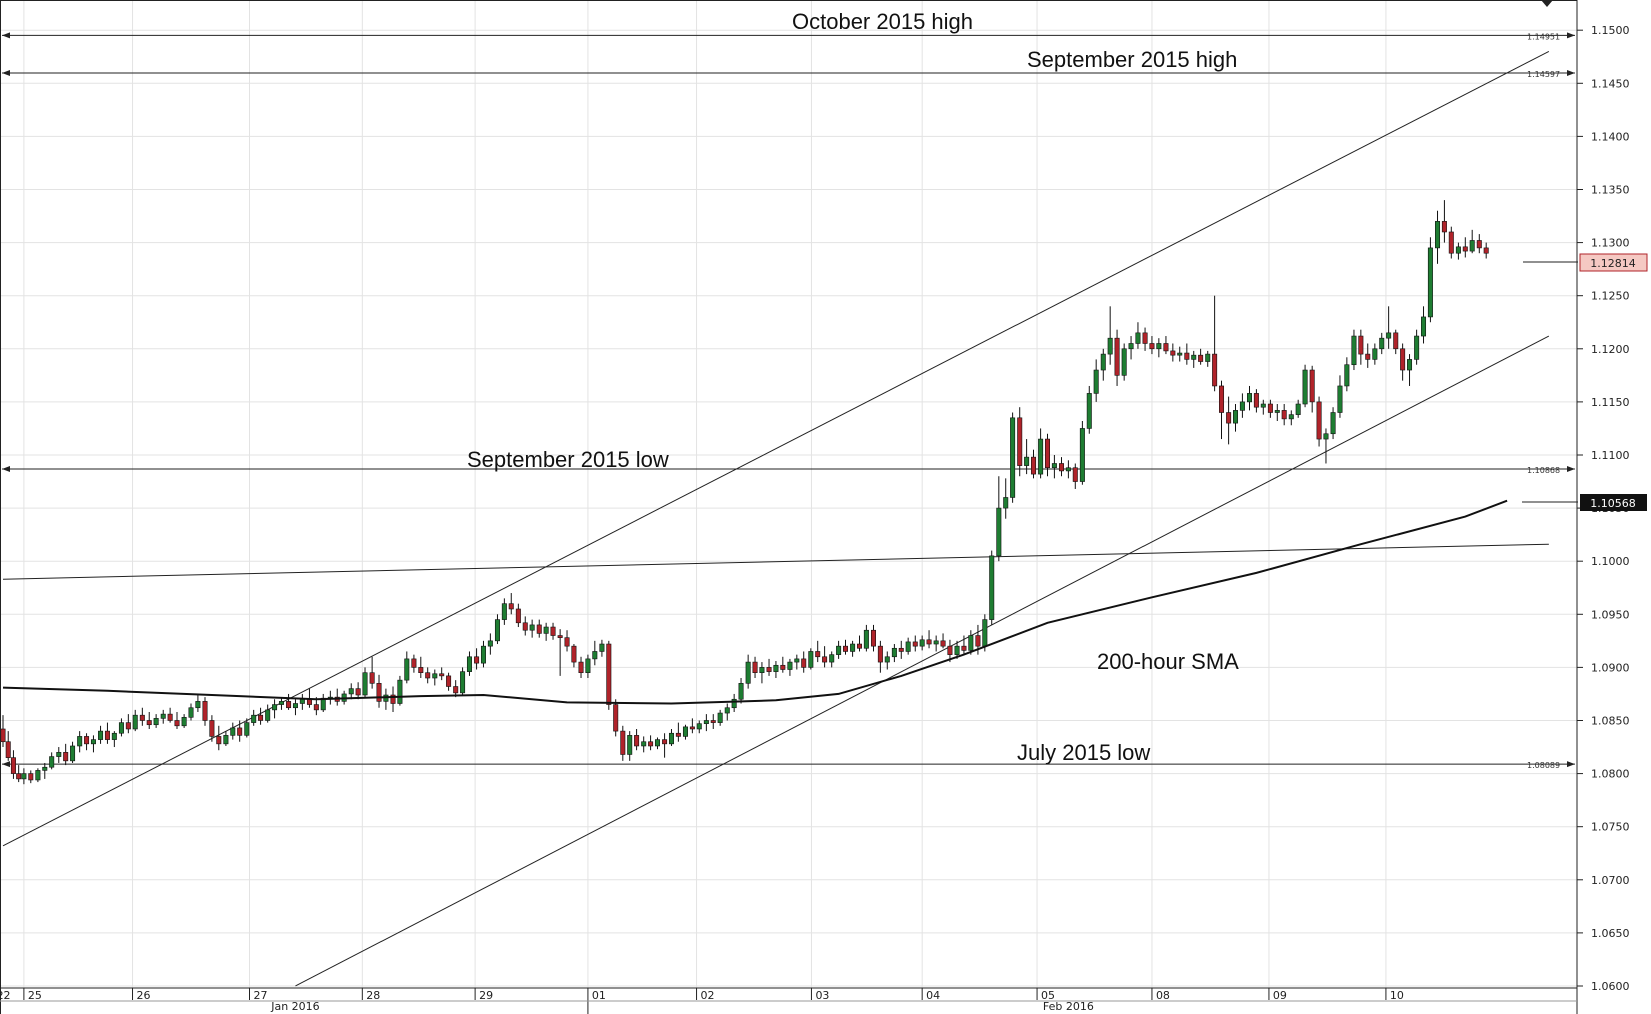 The width and height of the screenshot is (1651, 1014). Describe the element at coordinates (1397, 995) in the screenshot. I see `x-day-label: 10` at that location.